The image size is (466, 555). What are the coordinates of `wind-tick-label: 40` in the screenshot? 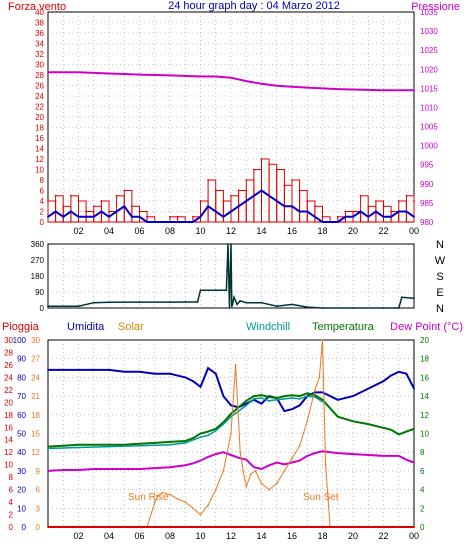 It's located at (39, 12).